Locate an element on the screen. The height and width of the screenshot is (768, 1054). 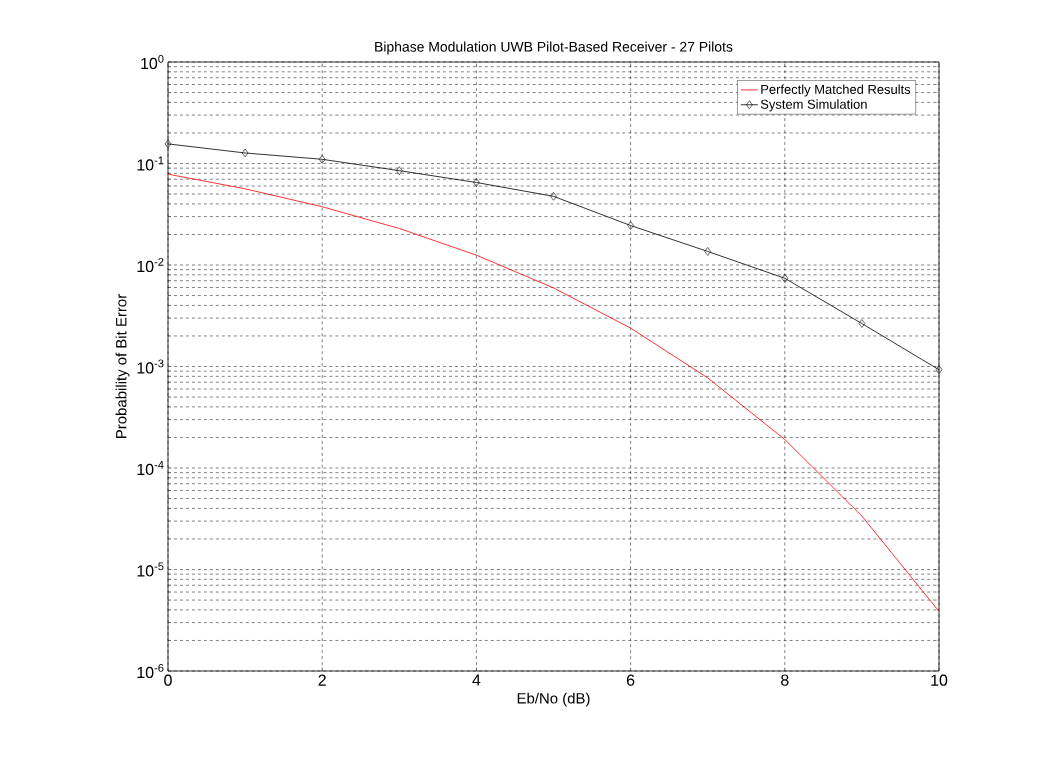
legend-label: System Simulation is located at coordinates (813, 105).